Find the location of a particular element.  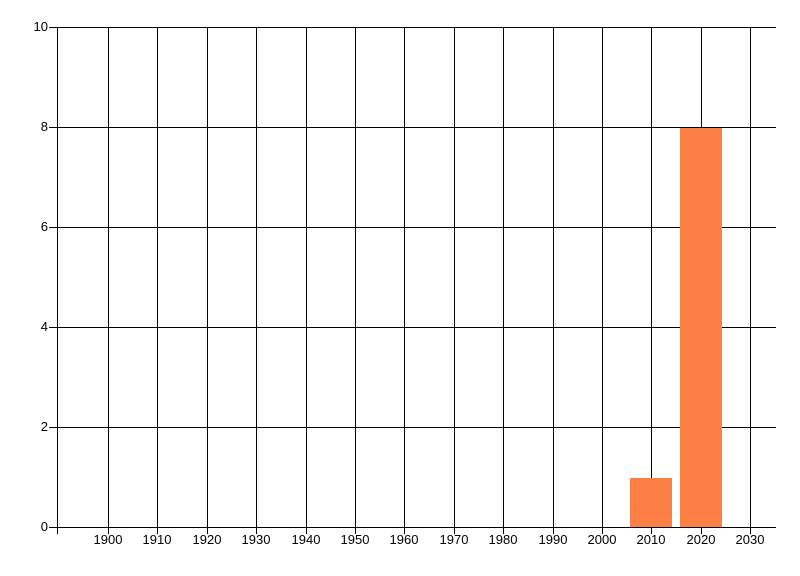

bar-2020 is located at coordinates (701, 327).